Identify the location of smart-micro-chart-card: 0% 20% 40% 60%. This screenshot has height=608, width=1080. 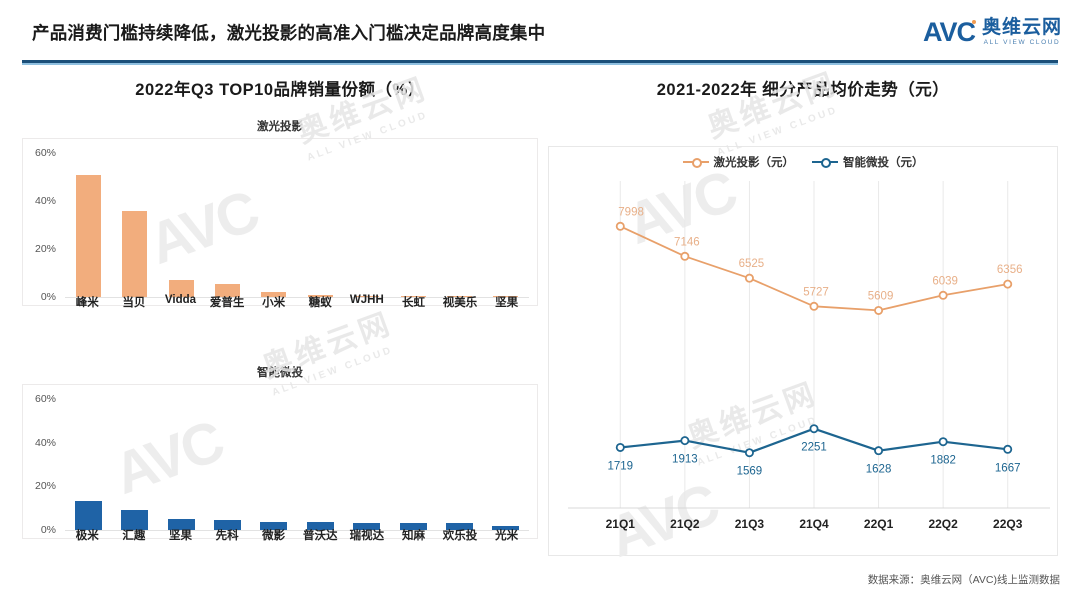
(280, 461).